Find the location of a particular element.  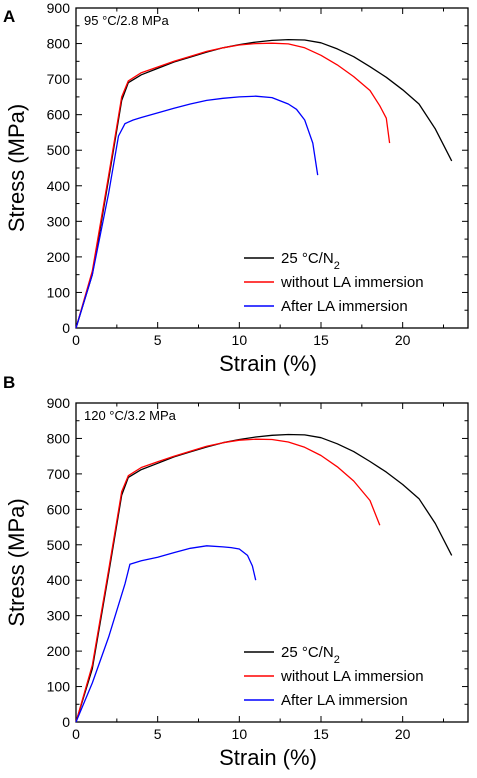

panel-a-y-tick-label: 300 is located at coordinates (59, 221).